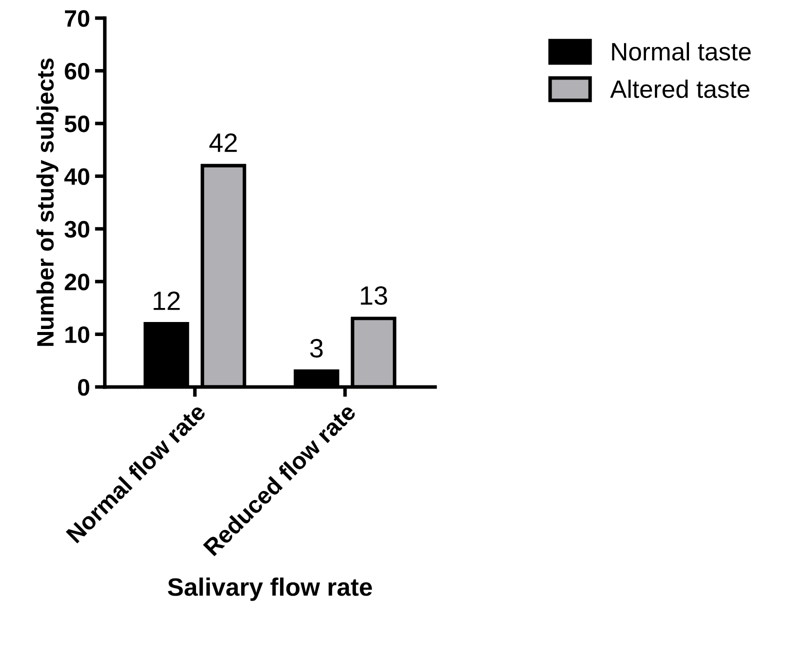 This screenshot has width=794, height=646. Describe the element at coordinates (47, 202) in the screenshot. I see `y-axis-title: Number of study subjects` at that location.